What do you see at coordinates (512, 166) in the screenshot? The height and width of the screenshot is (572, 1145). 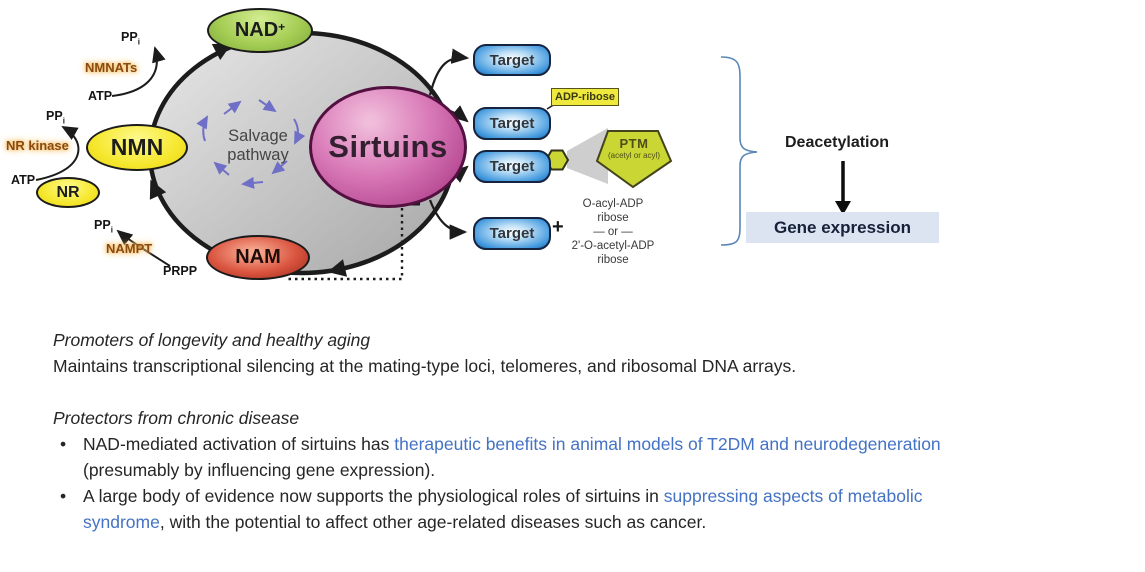 I see `target-box-3: Target` at bounding box center [512, 166].